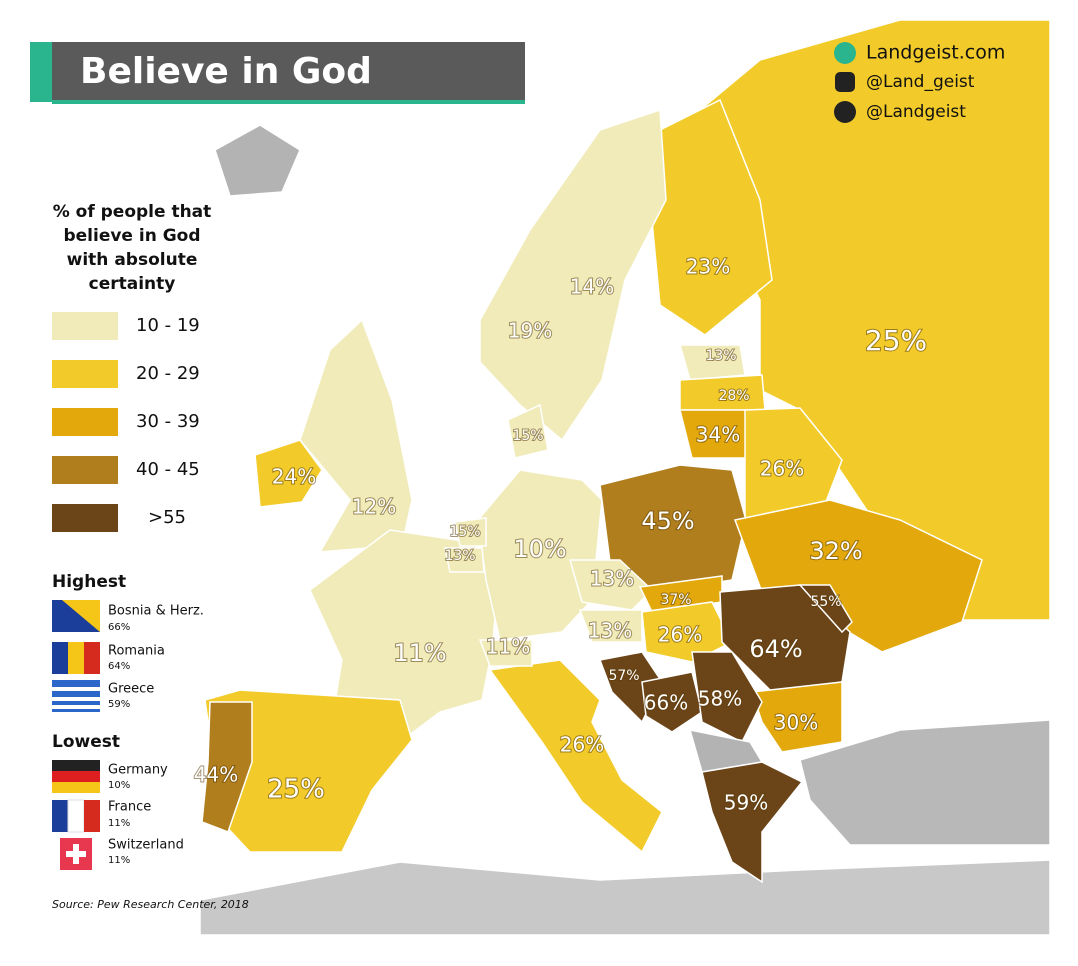 Image resolution: width=1078 pixels, height=966 pixels. I want to click on denmark, so click(528, 431).